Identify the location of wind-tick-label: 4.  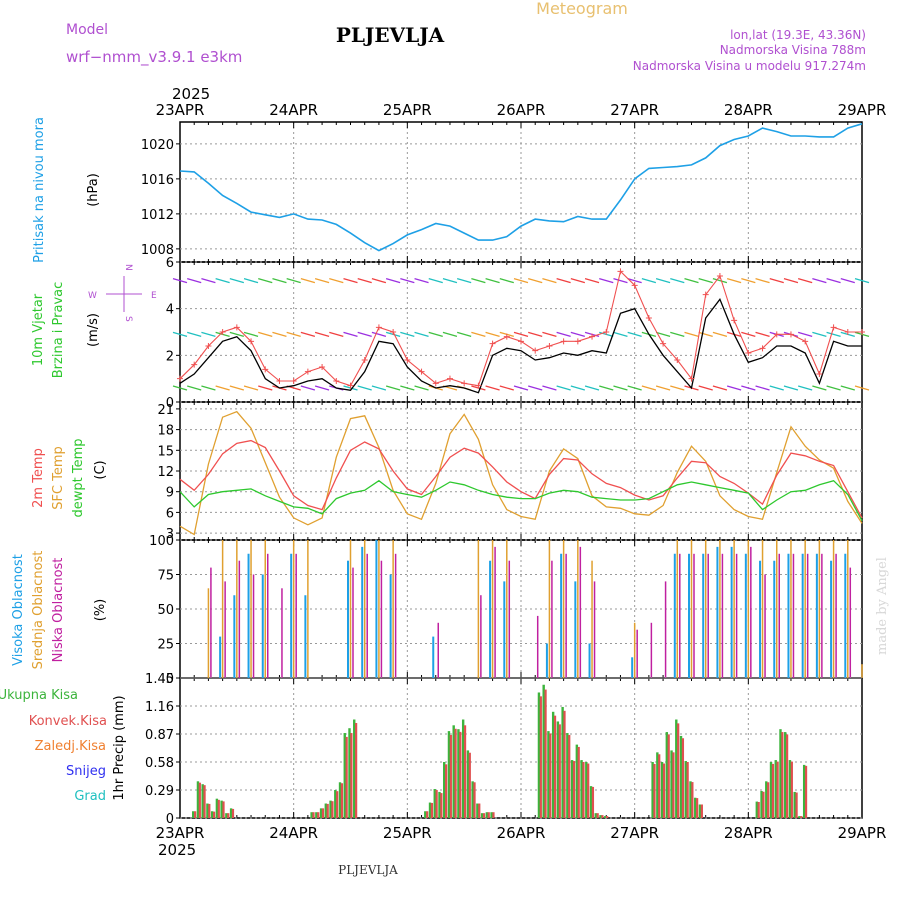
(170, 310).